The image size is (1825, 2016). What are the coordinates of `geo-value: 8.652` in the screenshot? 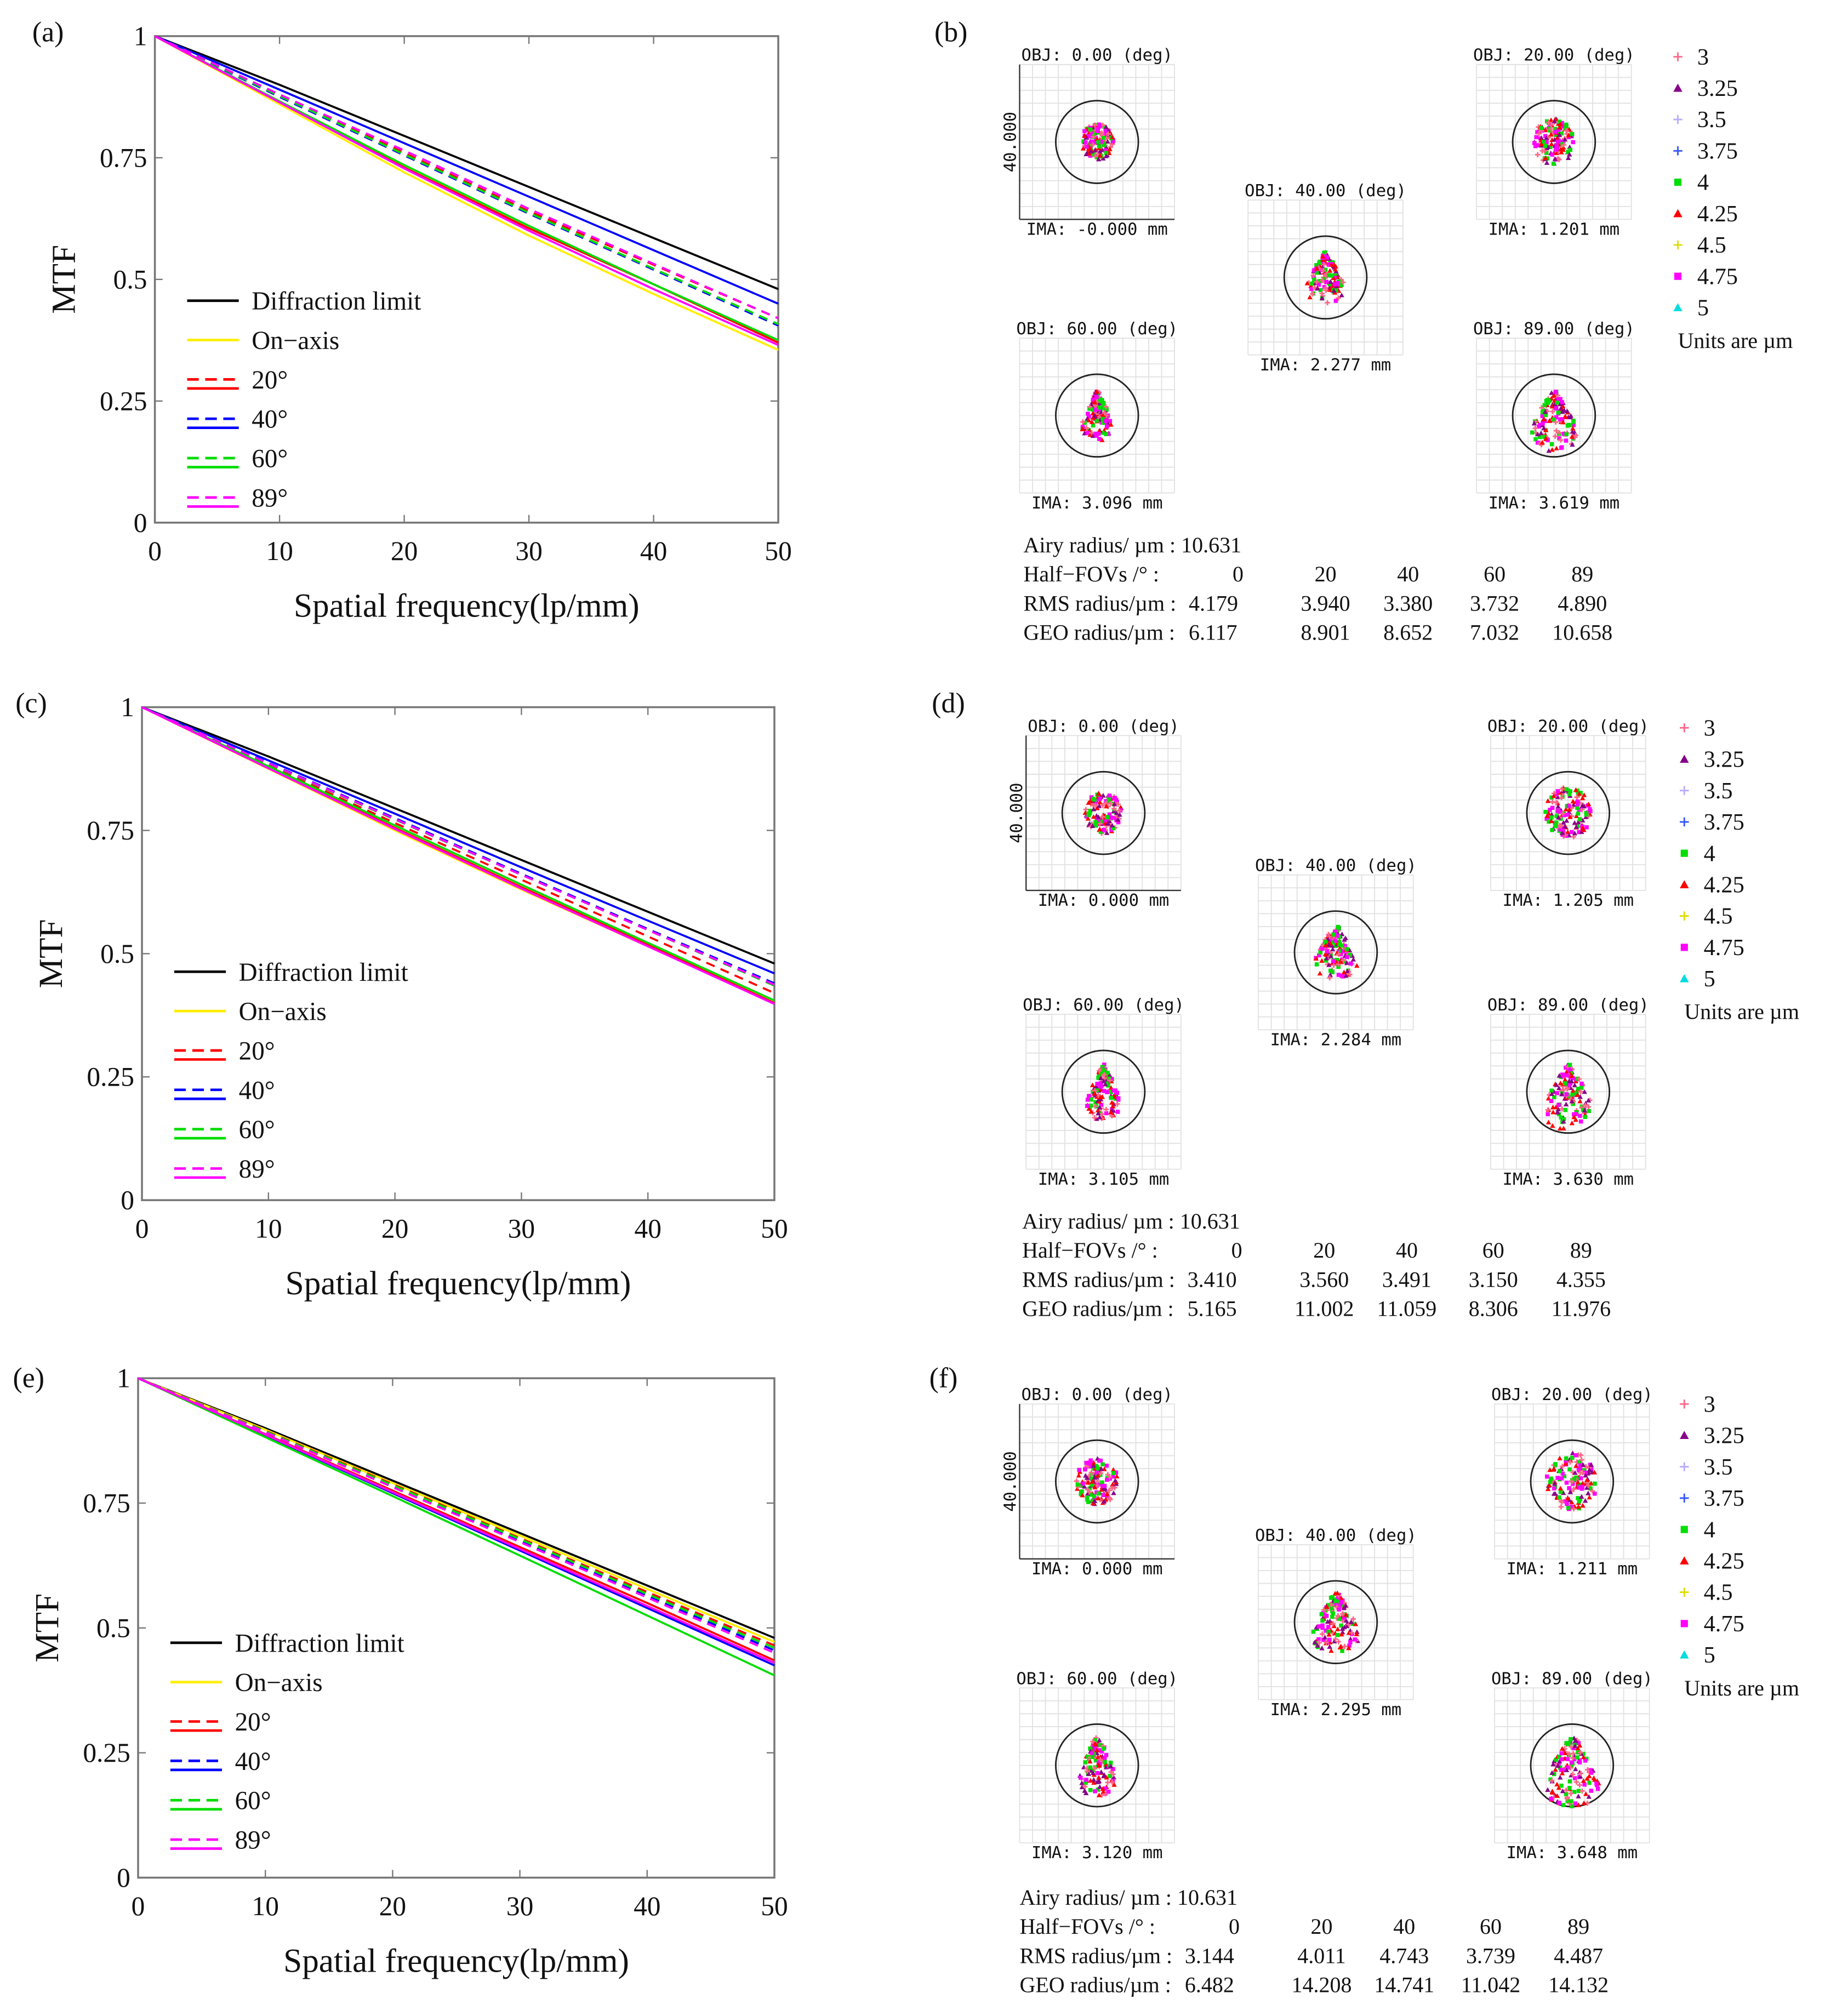 It's located at (1408, 632).